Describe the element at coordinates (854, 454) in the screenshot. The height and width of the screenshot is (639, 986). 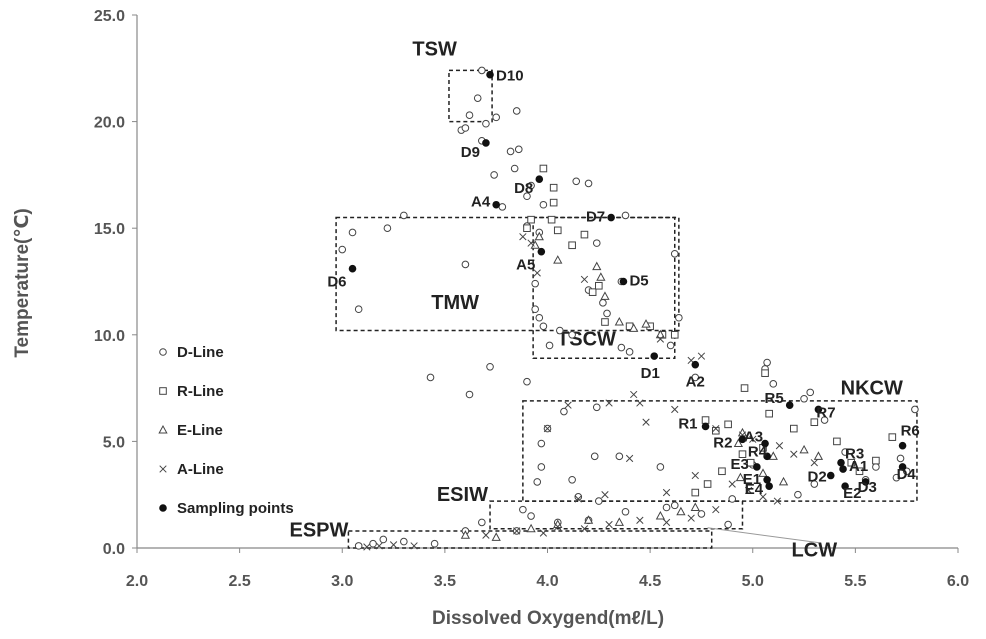
I see `sampling-label-r3: R3` at that location.